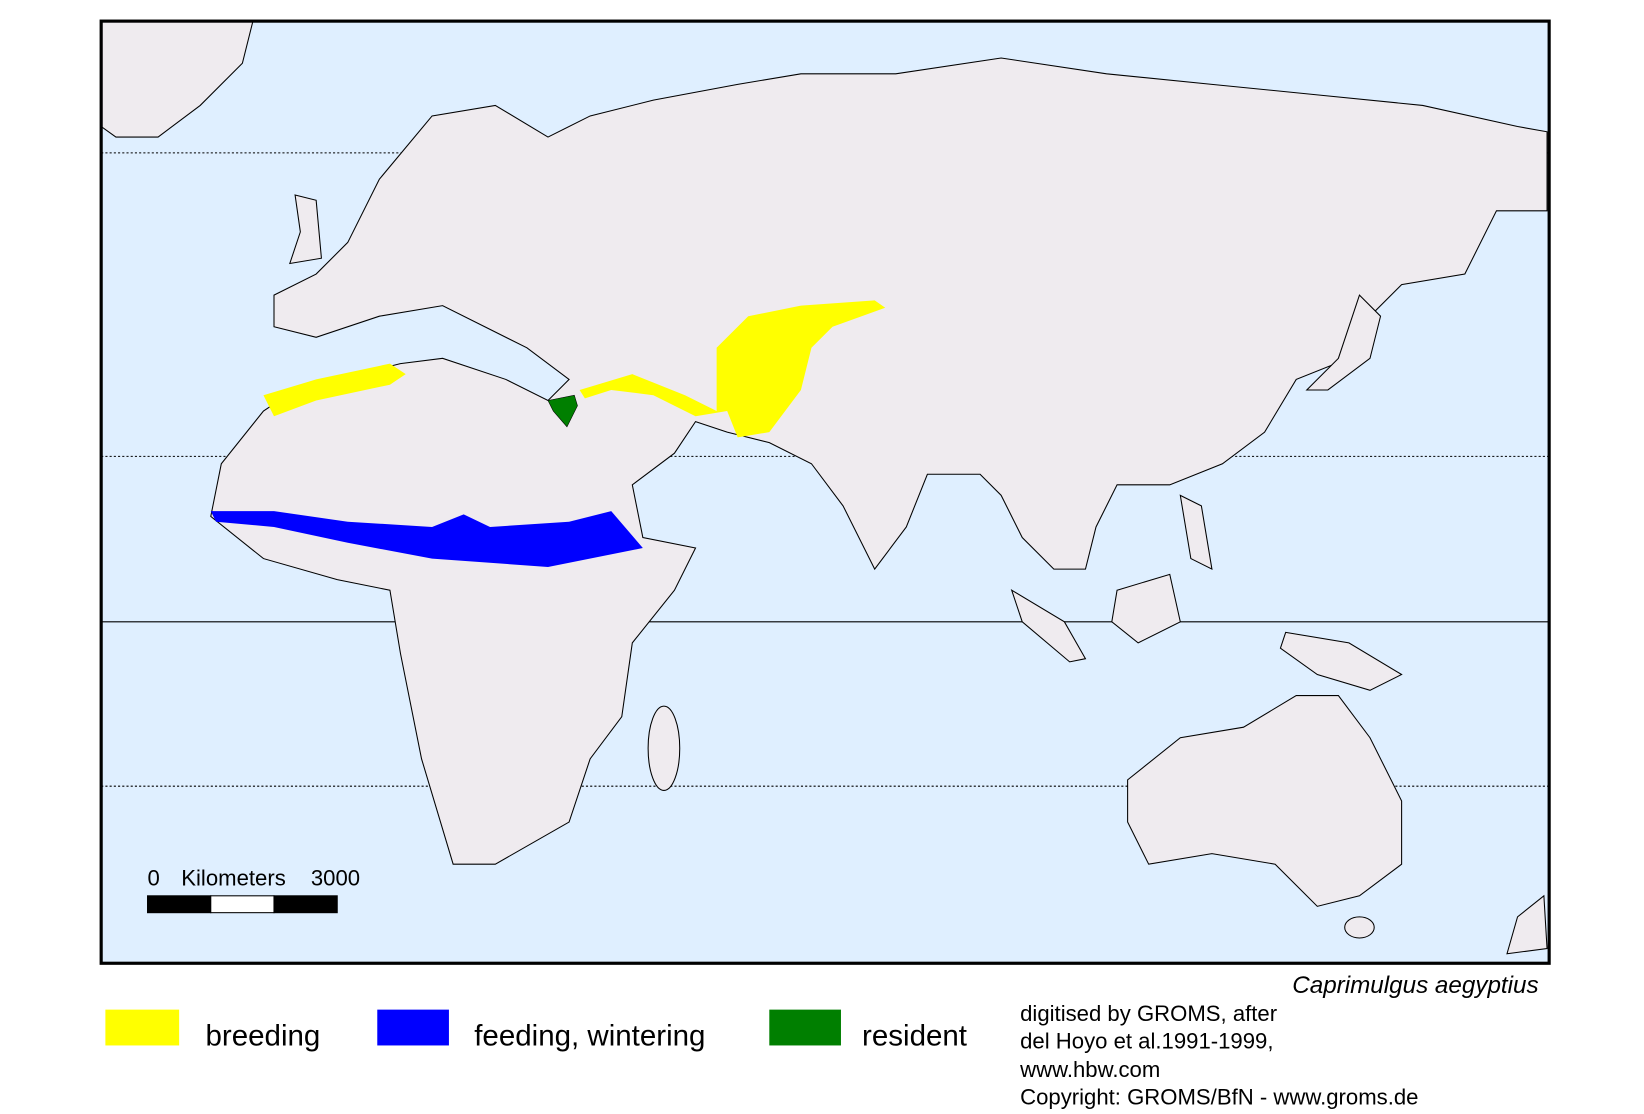 The height and width of the screenshot is (1114, 1644). Describe the element at coordinates (1048, 626) in the screenshot. I see `sumatra` at that location.